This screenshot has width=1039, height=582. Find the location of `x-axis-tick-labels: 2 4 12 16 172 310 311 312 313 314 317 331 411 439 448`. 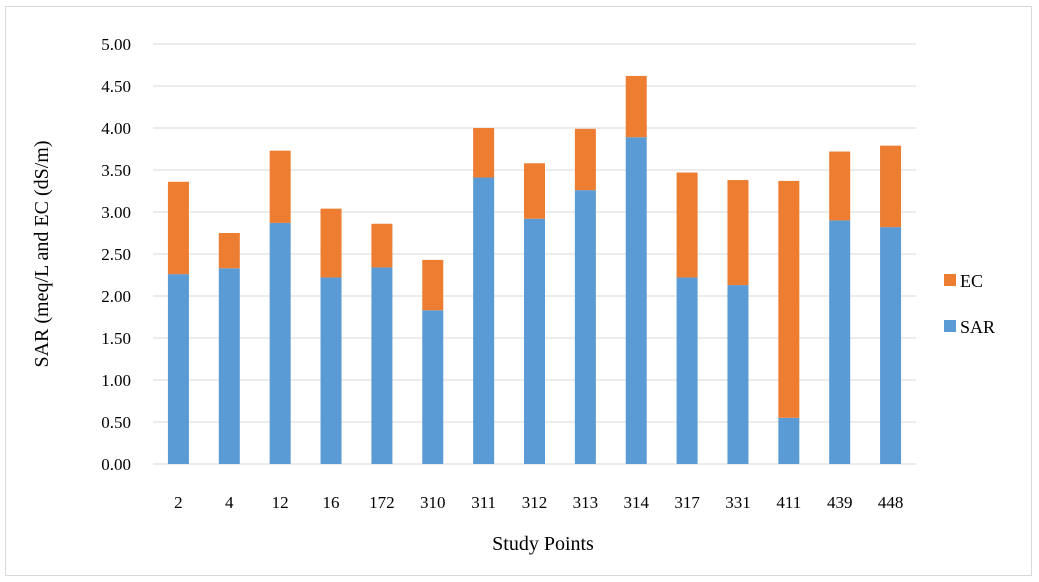

x-axis-tick-labels: 2 4 12 16 172 310 311 312 313 314 317 331 411 439 448 is located at coordinates (538, 502).